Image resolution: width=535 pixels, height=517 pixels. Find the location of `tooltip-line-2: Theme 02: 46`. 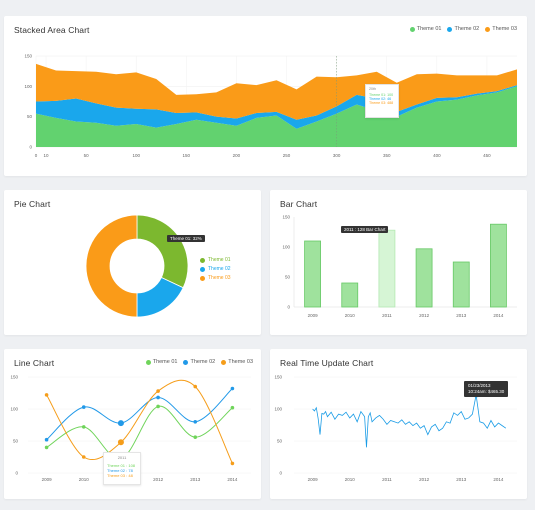

tooltip-line-2: Theme 02: 46 is located at coordinates (380, 99).